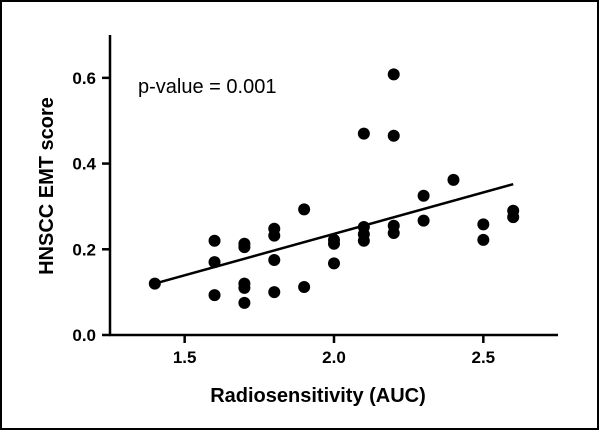 This screenshot has height=430, width=599. Describe the element at coordinates (47, 186) in the screenshot. I see `y-axis-title: HNSCC EMT score` at that location.